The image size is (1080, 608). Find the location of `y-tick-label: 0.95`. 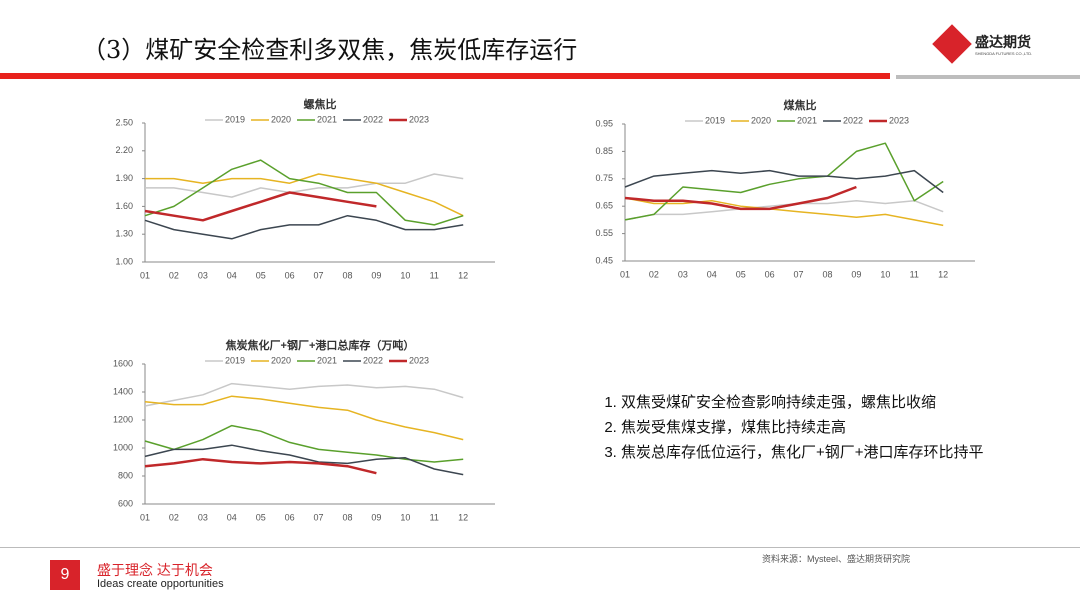

y-tick-label: 0.95 is located at coordinates (604, 123).